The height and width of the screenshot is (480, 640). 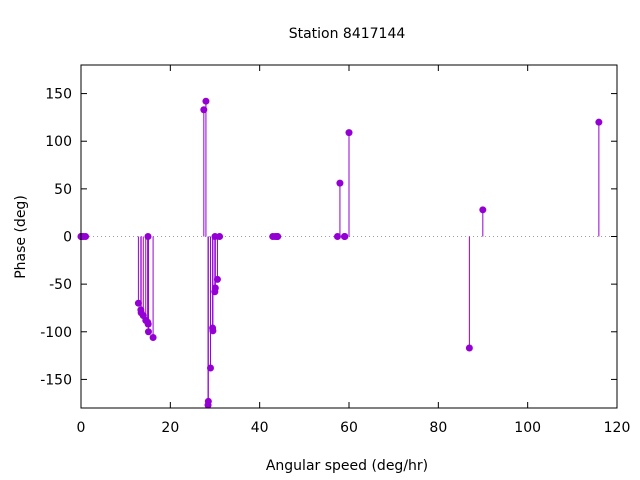 What do you see at coordinates (56, 380) in the screenshot?
I see `y-tick-label: -150` at bounding box center [56, 380].